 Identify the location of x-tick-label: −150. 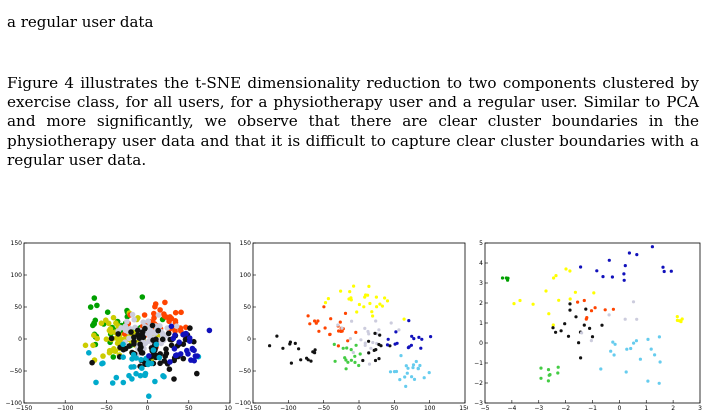
(253, 408).